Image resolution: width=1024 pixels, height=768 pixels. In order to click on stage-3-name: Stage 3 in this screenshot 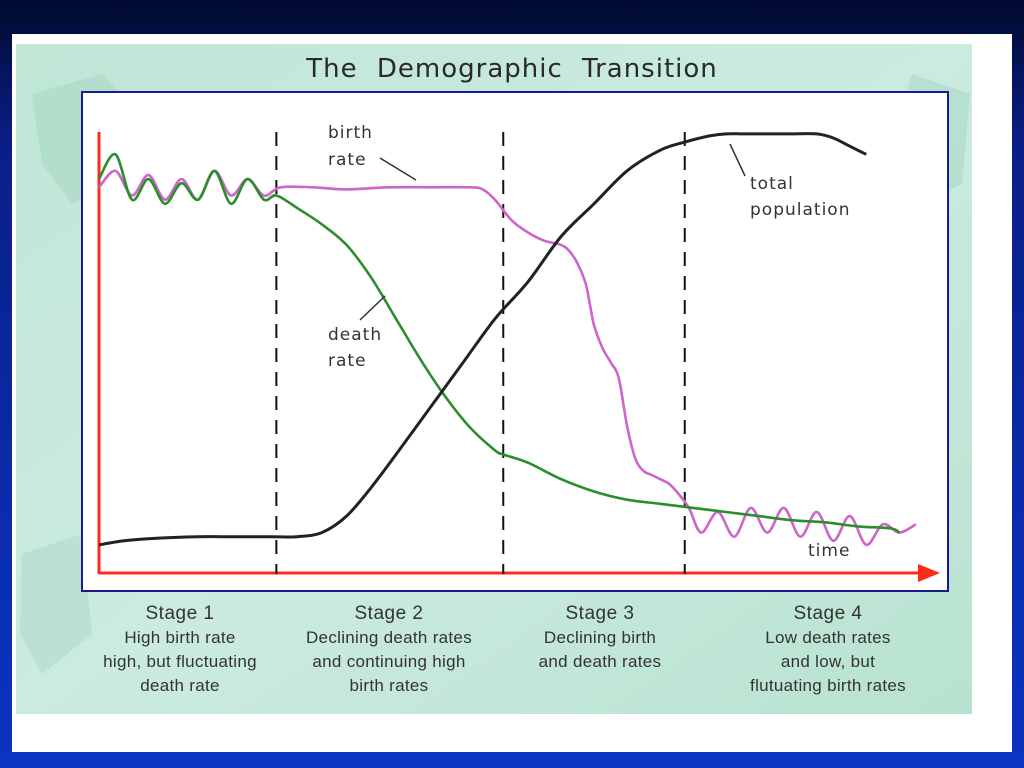, I will do `click(600, 613)`.